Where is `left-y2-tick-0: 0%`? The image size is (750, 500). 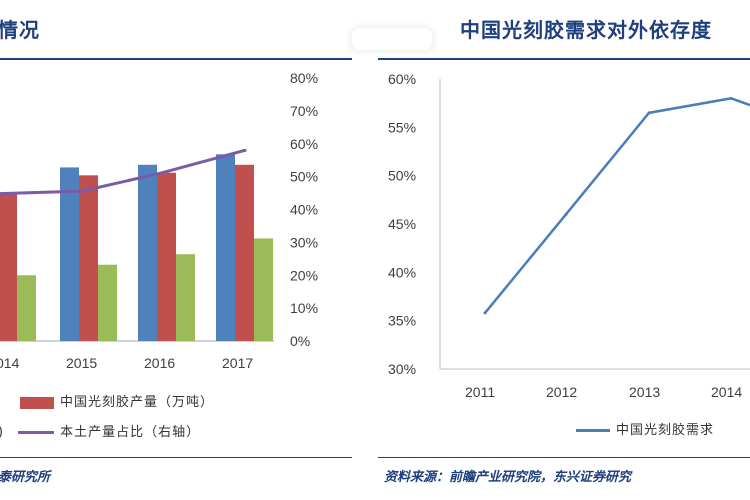
left-y2-tick-0: 0% is located at coordinates (300, 341).